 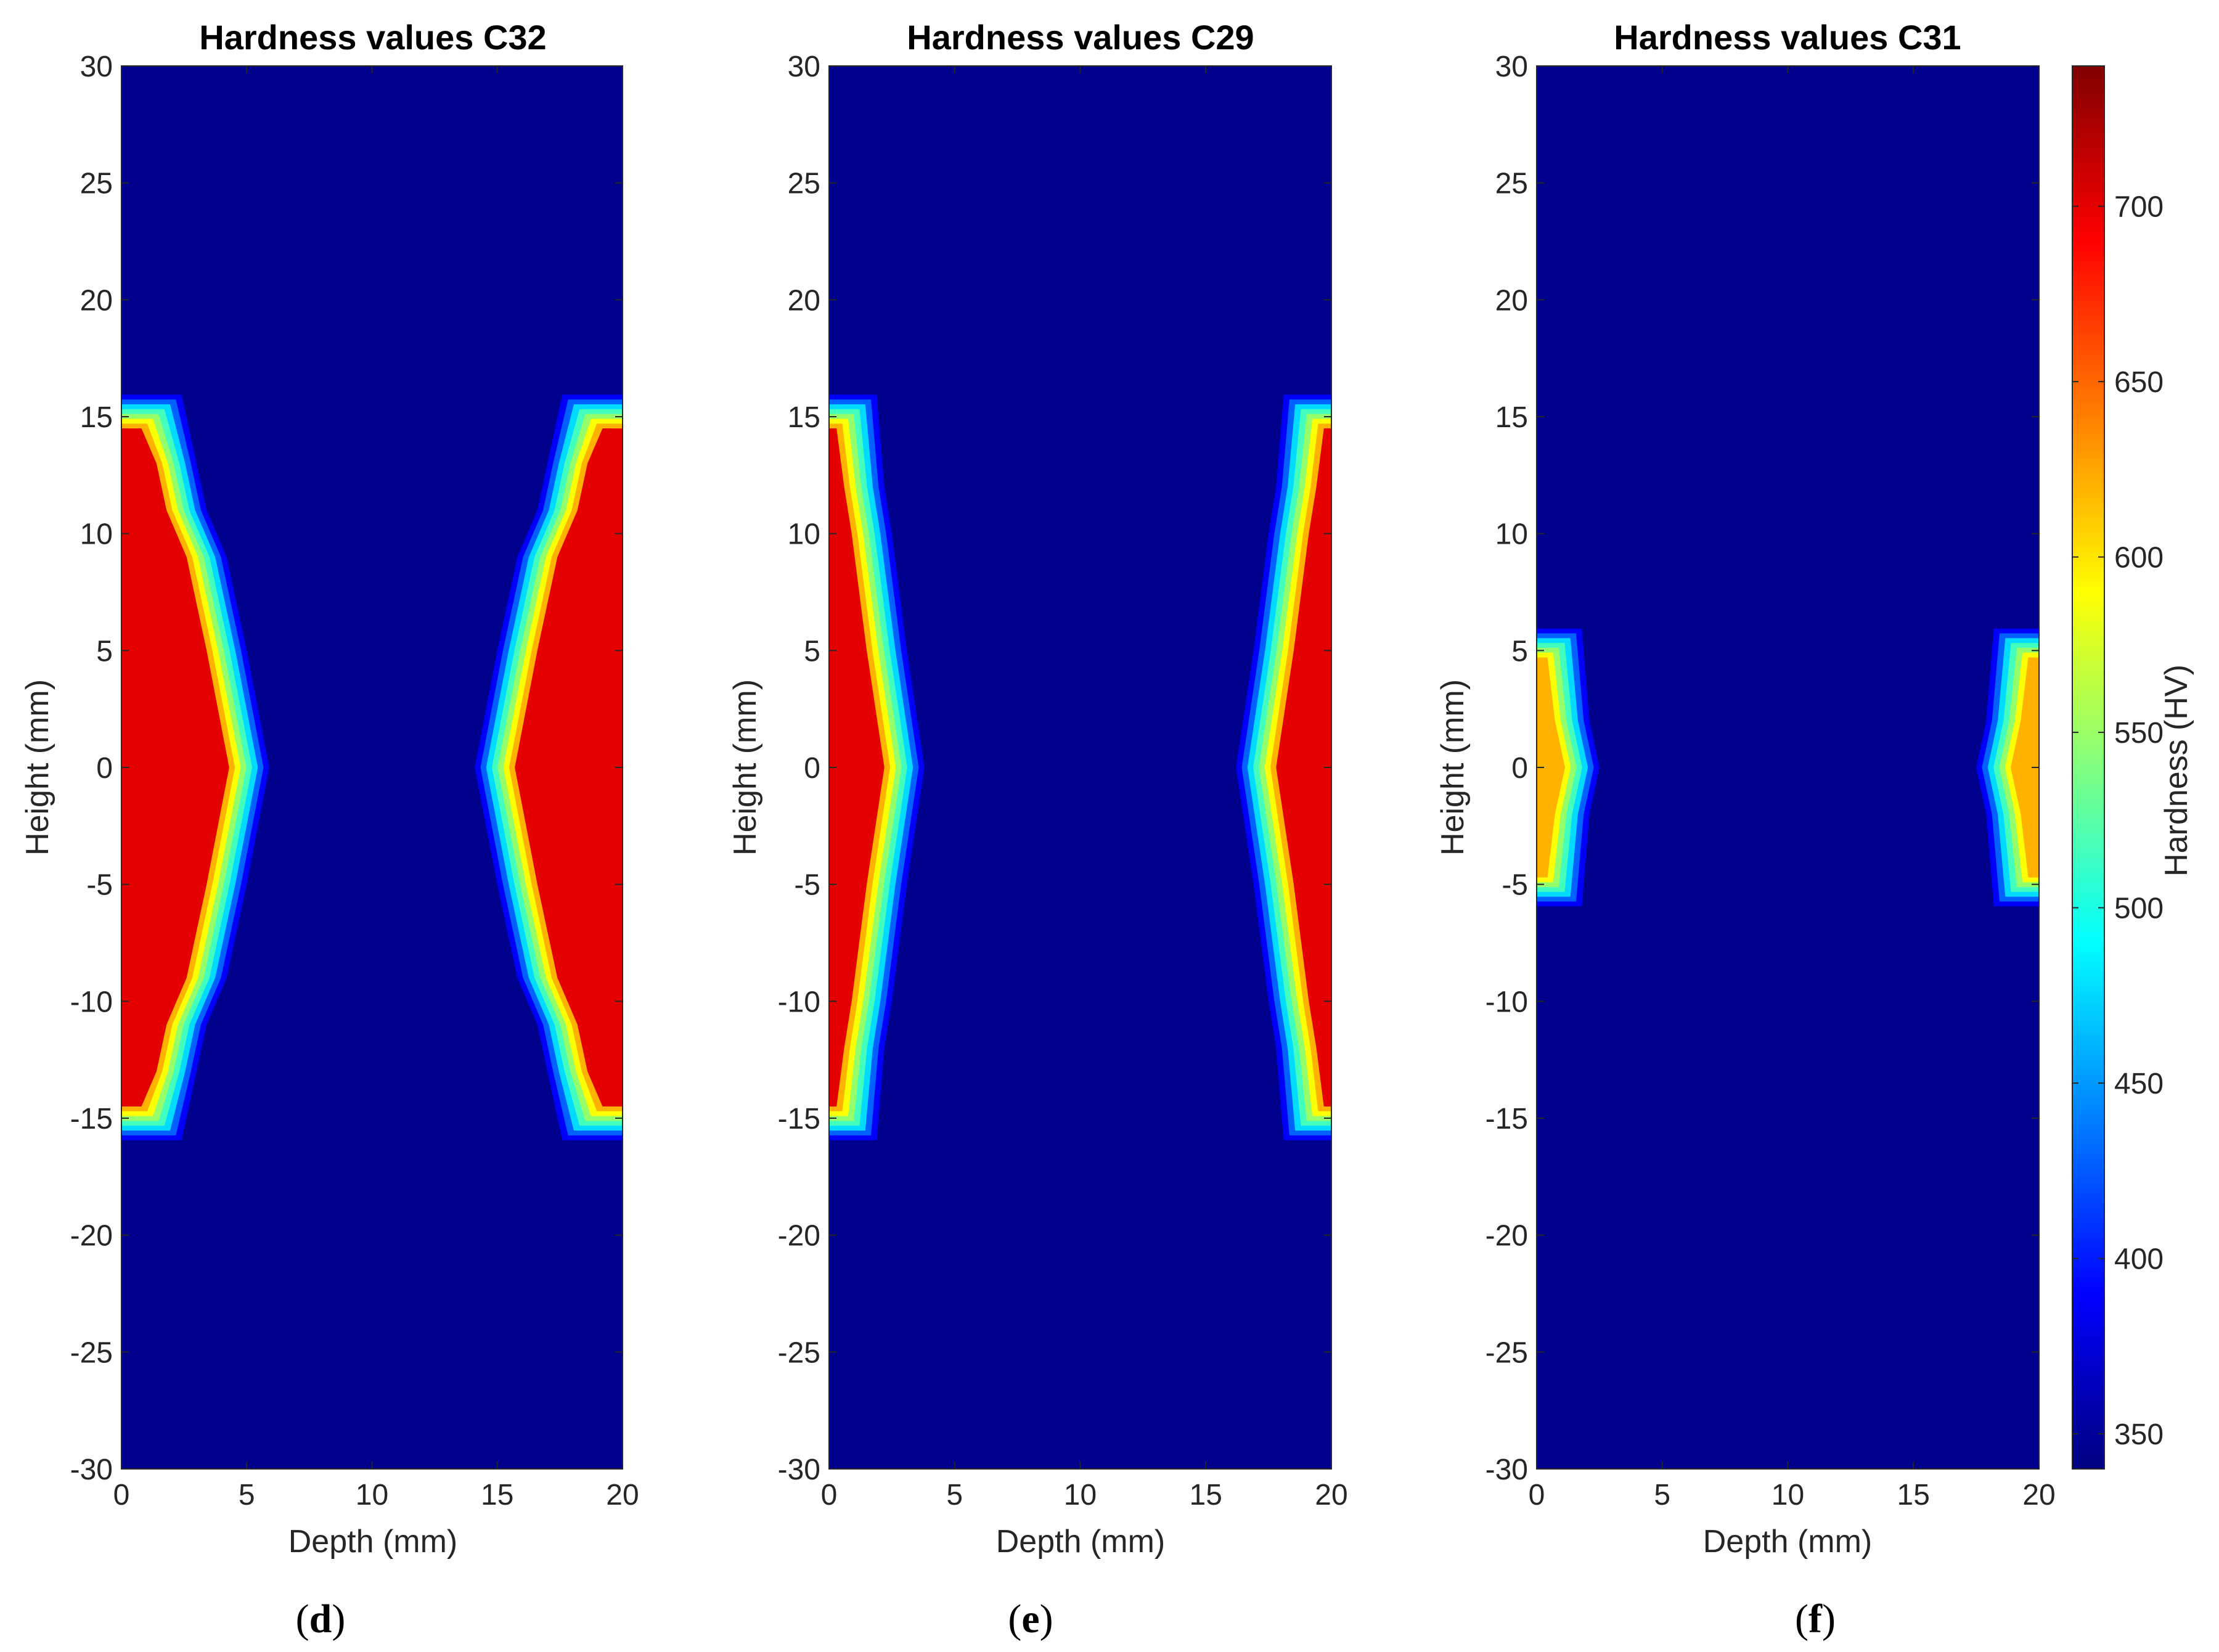 I want to click on colorbar-tick-label: 550, so click(x=2139, y=733).